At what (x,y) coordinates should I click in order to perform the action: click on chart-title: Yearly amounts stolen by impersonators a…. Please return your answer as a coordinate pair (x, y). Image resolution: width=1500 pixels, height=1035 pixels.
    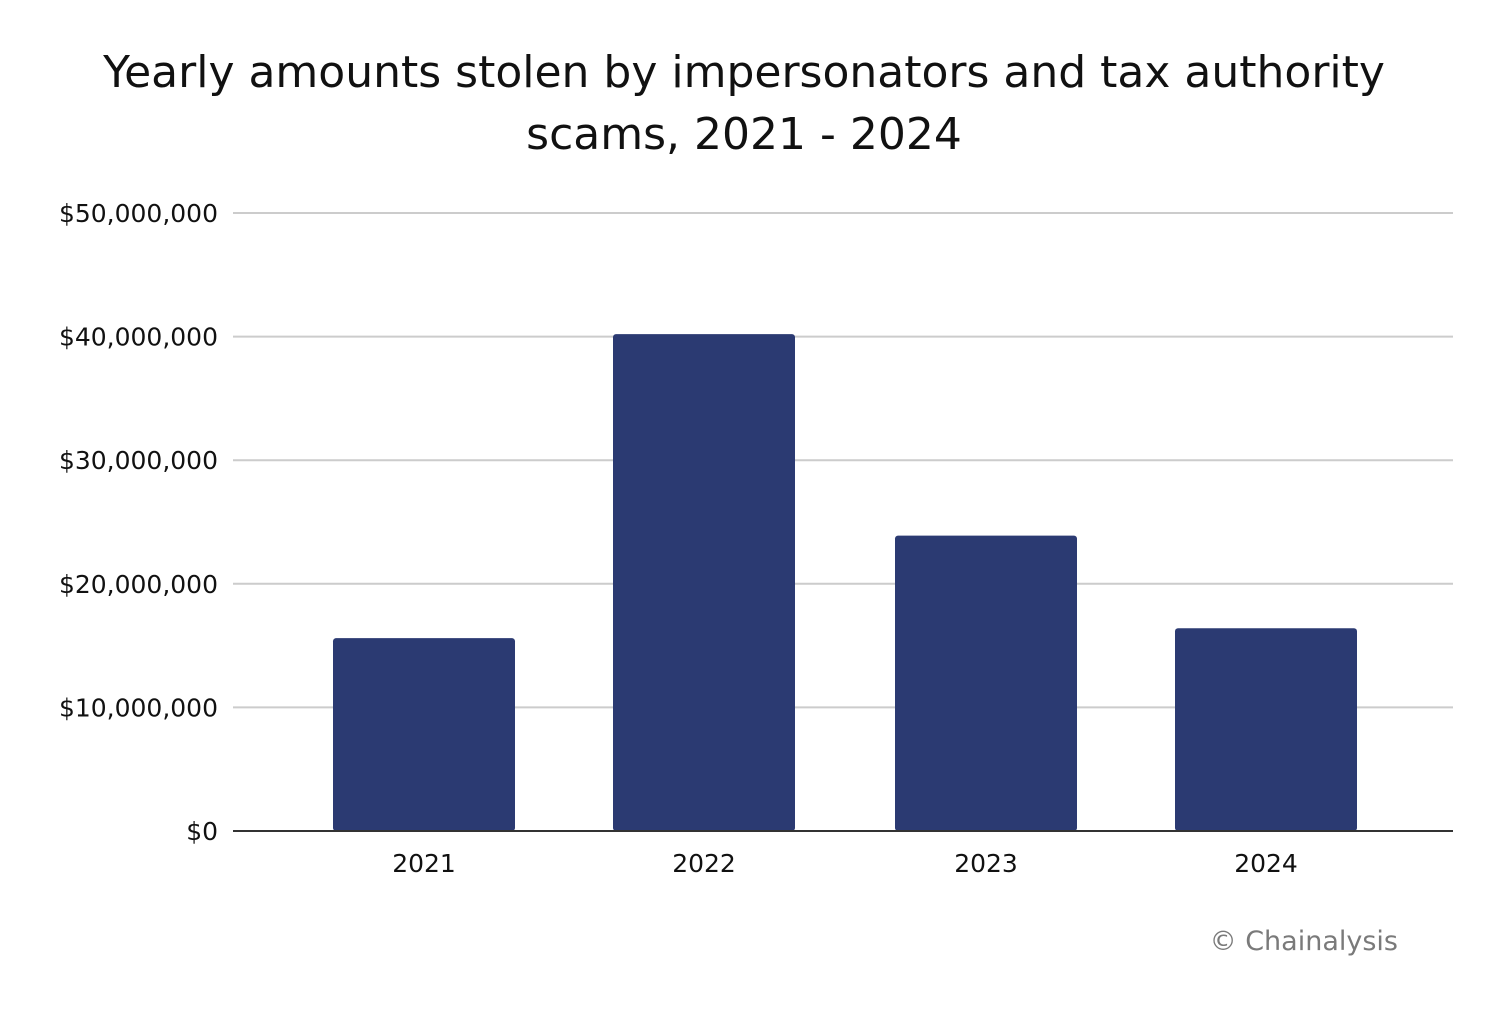
    Looking at the image, I should click on (744, 104).